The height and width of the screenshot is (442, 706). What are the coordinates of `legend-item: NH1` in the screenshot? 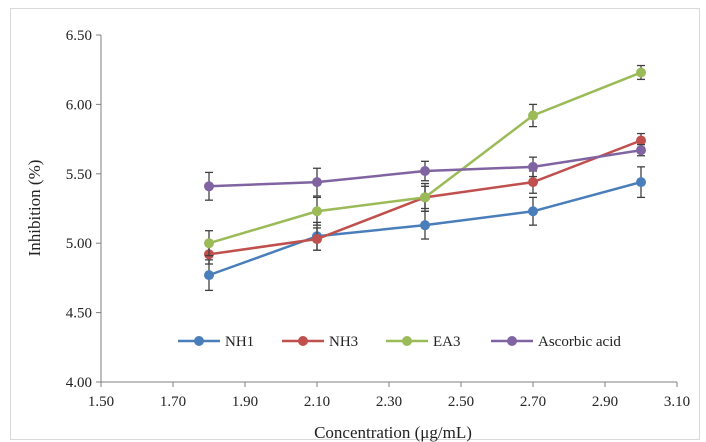 It's located at (216, 342).